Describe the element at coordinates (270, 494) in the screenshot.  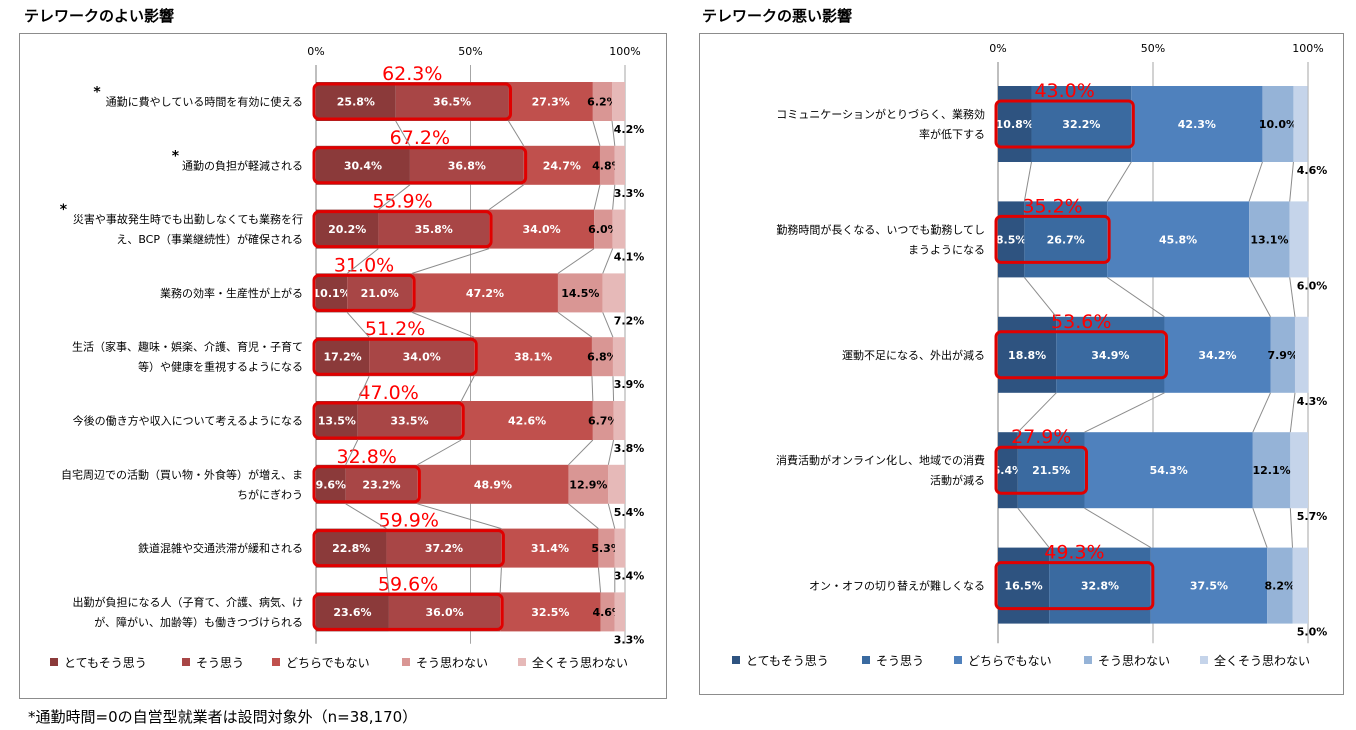
I see `category-label: ちがにぎわう` at that location.